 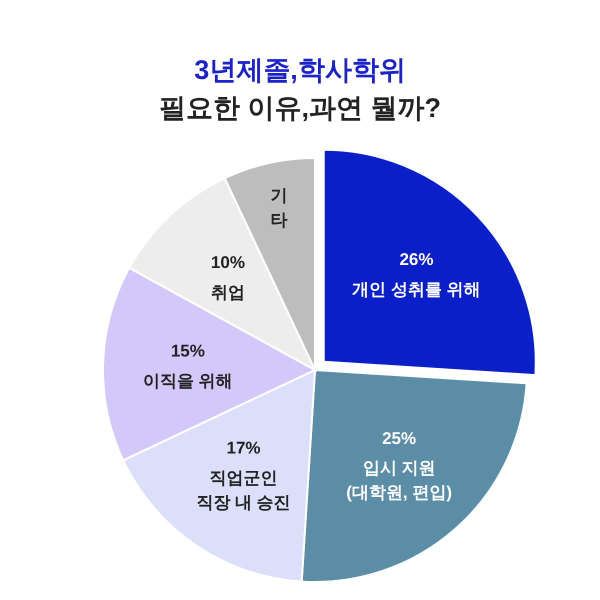 I want to click on data-label: 10%, so click(x=227, y=262).